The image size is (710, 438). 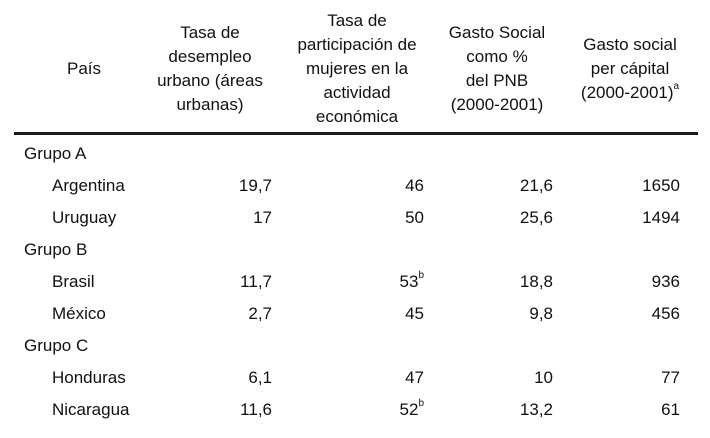 I want to click on social-pnb-value: 9,8, so click(x=541, y=313).